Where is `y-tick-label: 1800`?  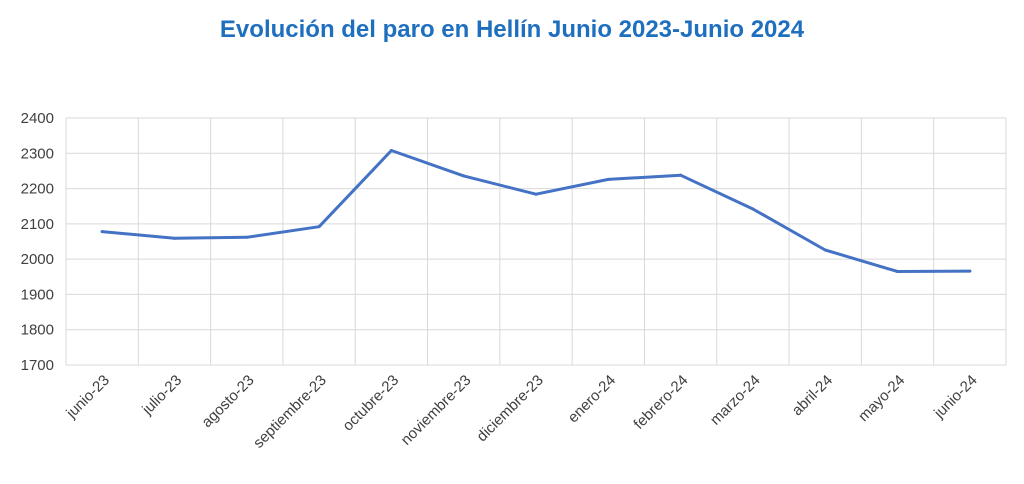
y-tick-label: 1800 is located at coordinates (37, 330).